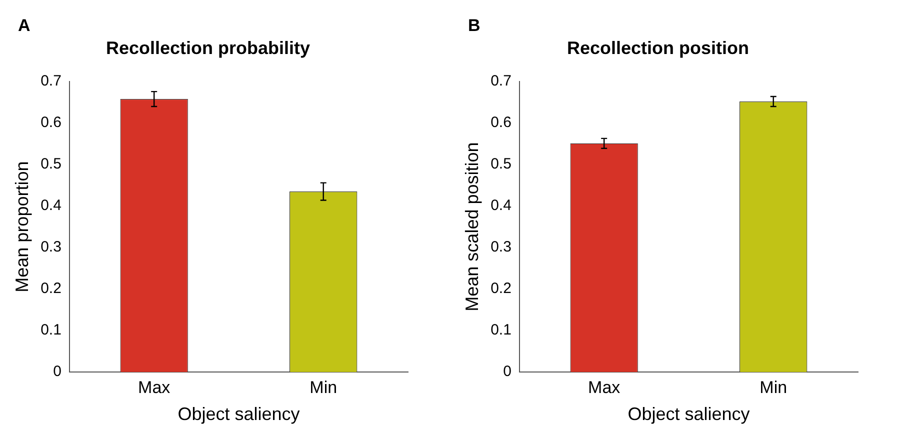 This screenshot has width=906, height=434. What do you see at coordinates (208, 48) in the screenshot?
I see `chart-title: Recollection probability` at bounding box center [208, 48].